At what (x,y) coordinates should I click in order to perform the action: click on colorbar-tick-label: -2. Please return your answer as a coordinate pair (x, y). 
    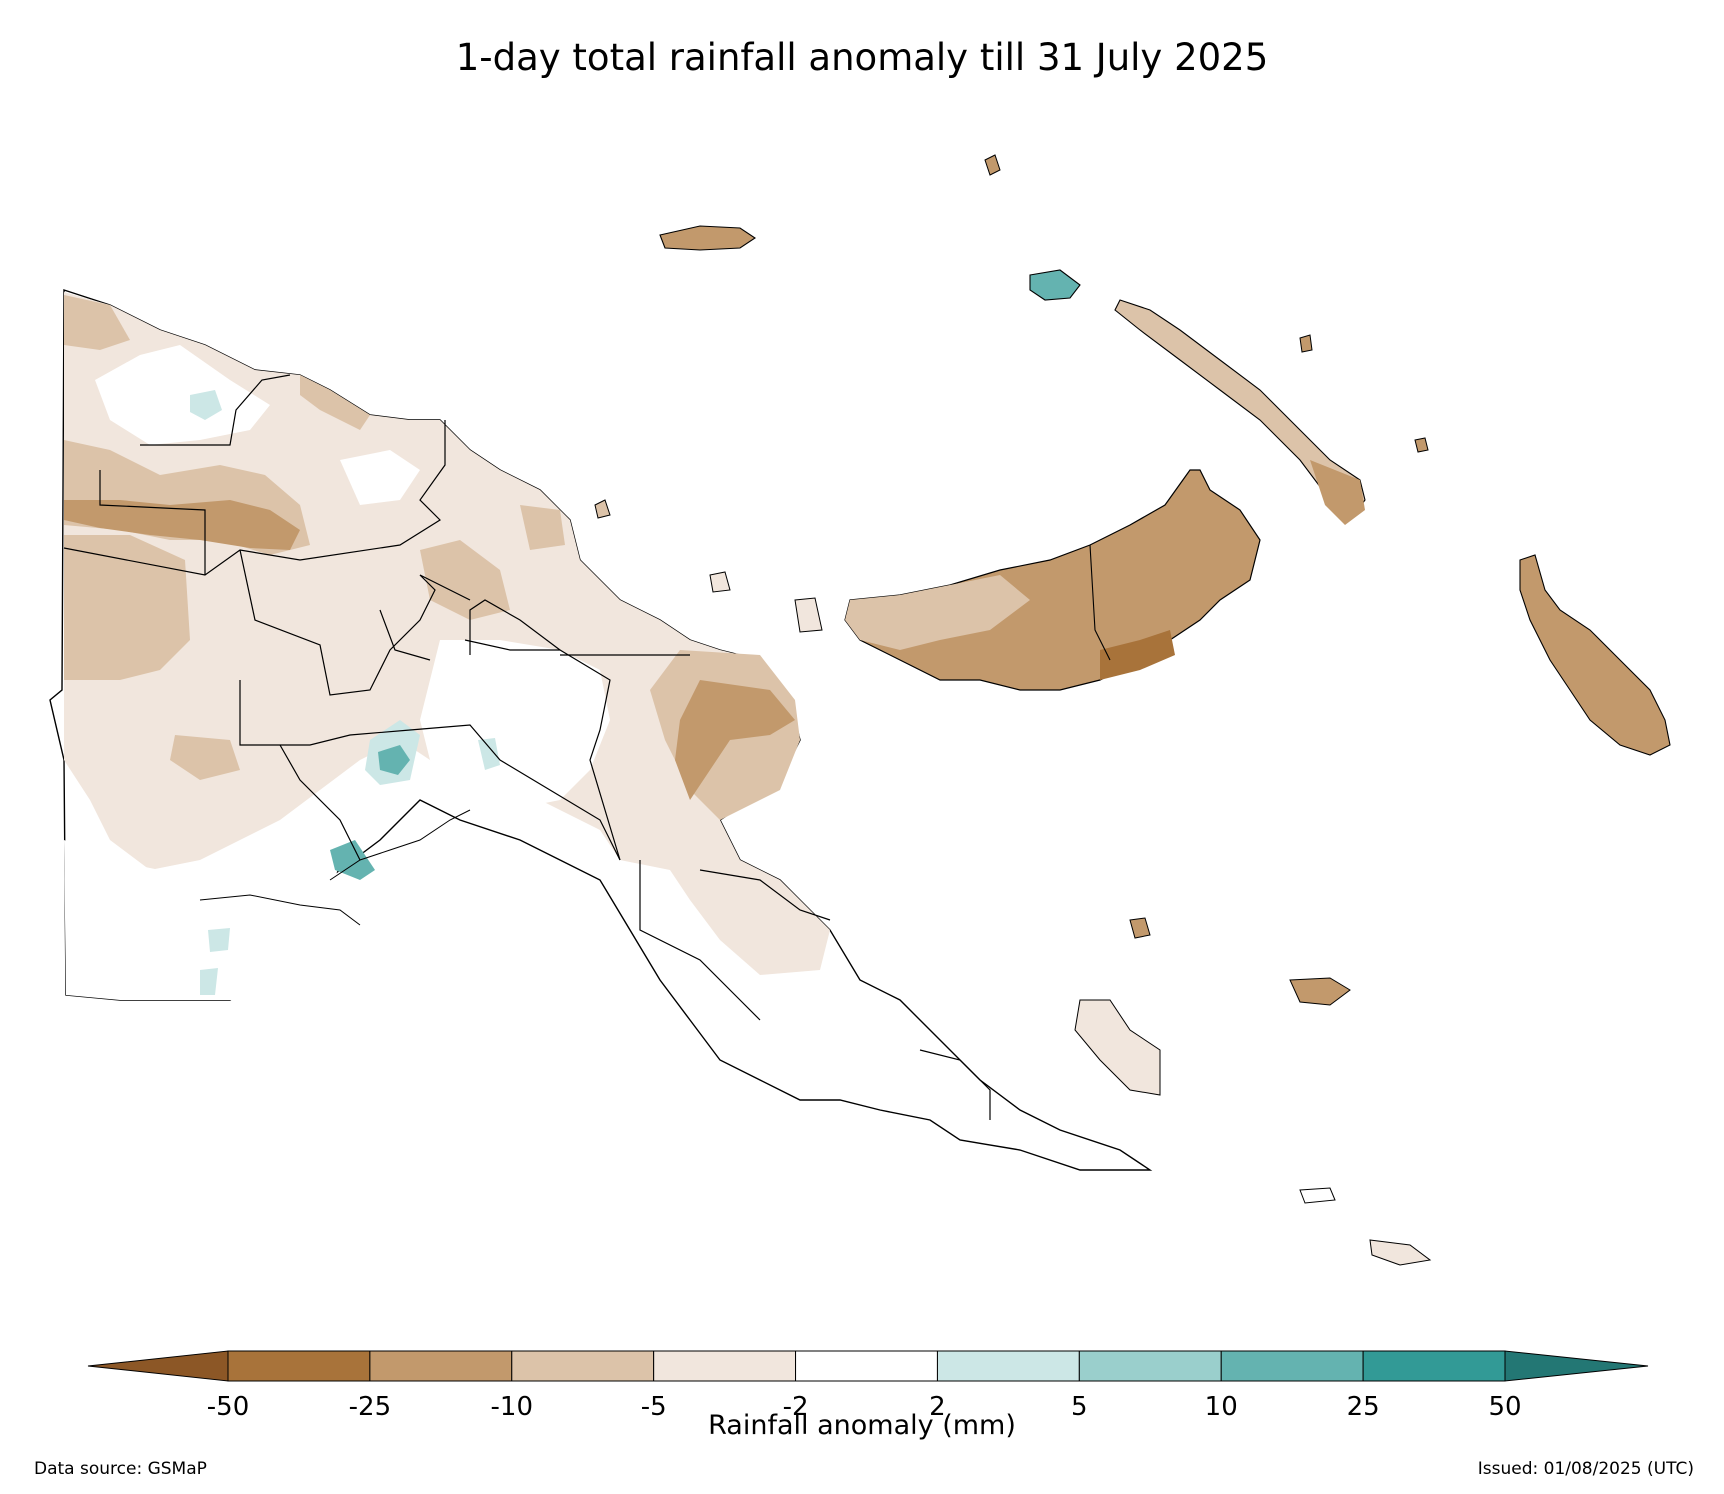
    Looking at the image, I should click on (796, 1407).